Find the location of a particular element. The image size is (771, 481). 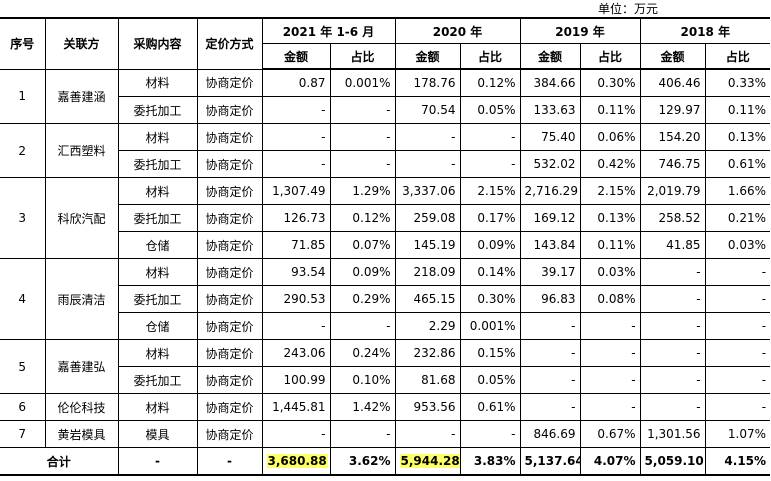

amount-cell: 70.54 is located at coordinates (427, 110).